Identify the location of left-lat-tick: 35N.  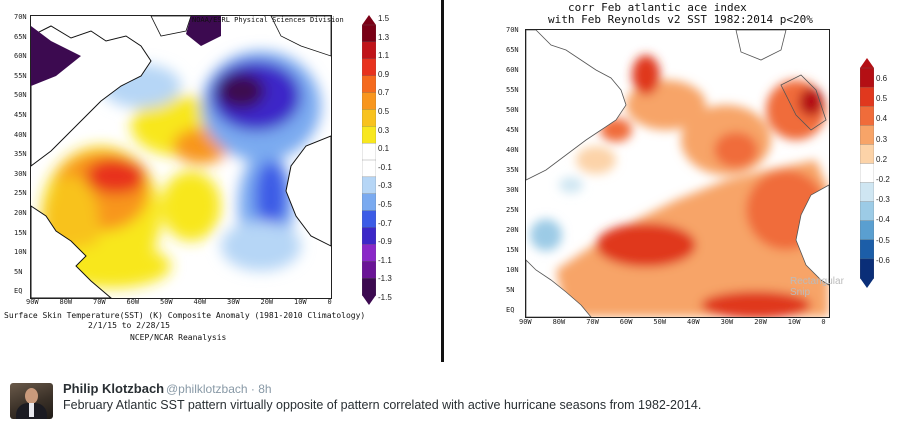
(20, 154).